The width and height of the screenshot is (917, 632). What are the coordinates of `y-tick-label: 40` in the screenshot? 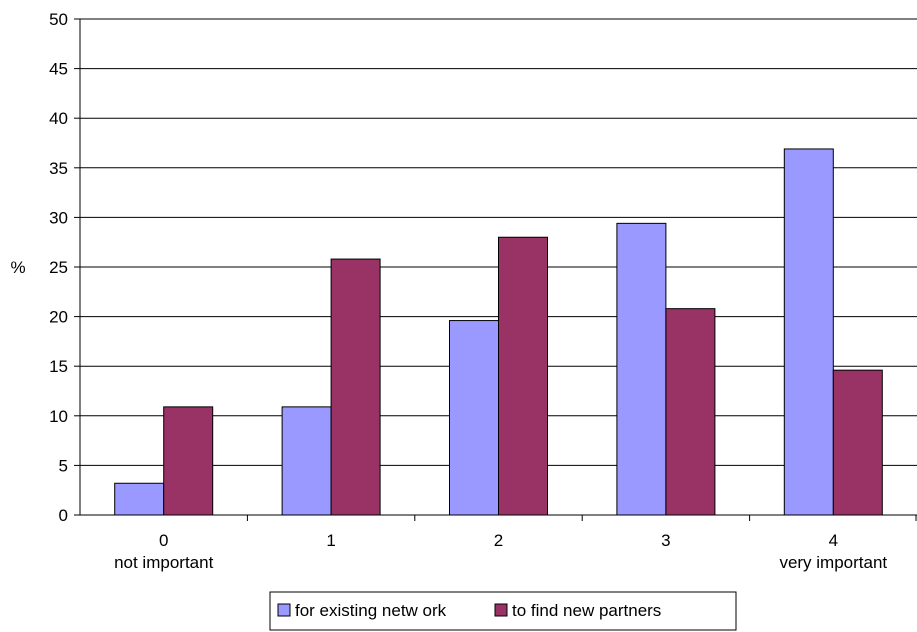 It's located at (58, 118).